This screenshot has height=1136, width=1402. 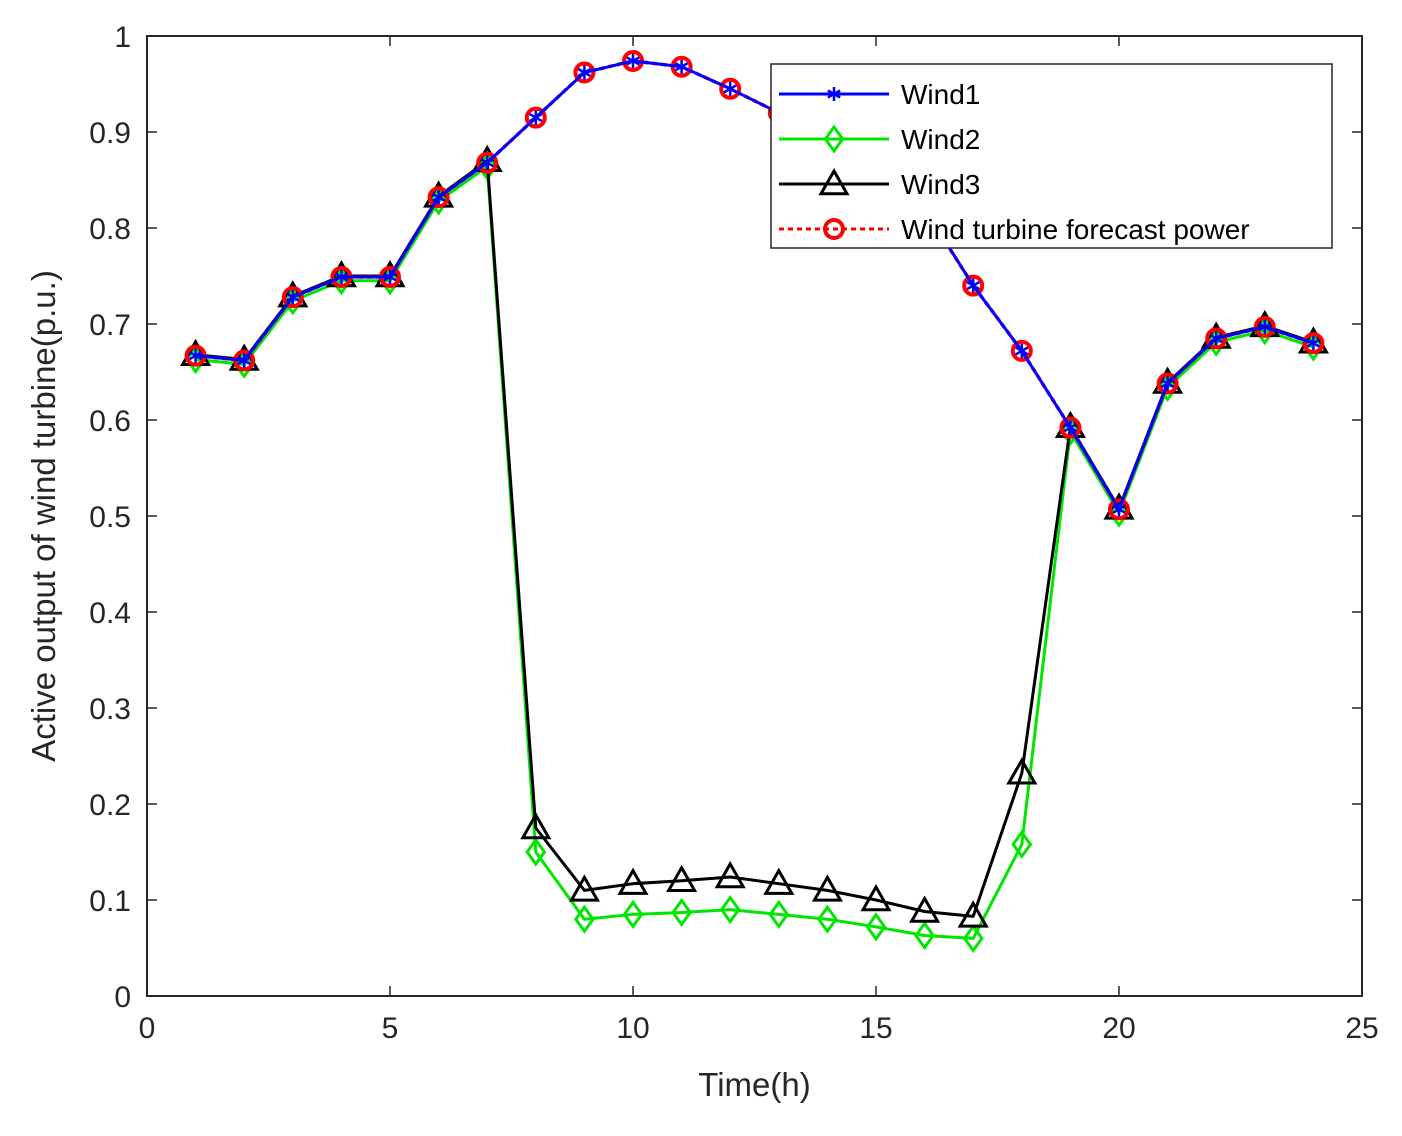 What do you see at coordinates (110, 421) in the screenshot?
I see `y-tick-label: 0.6` at bounding box center [110, 421].